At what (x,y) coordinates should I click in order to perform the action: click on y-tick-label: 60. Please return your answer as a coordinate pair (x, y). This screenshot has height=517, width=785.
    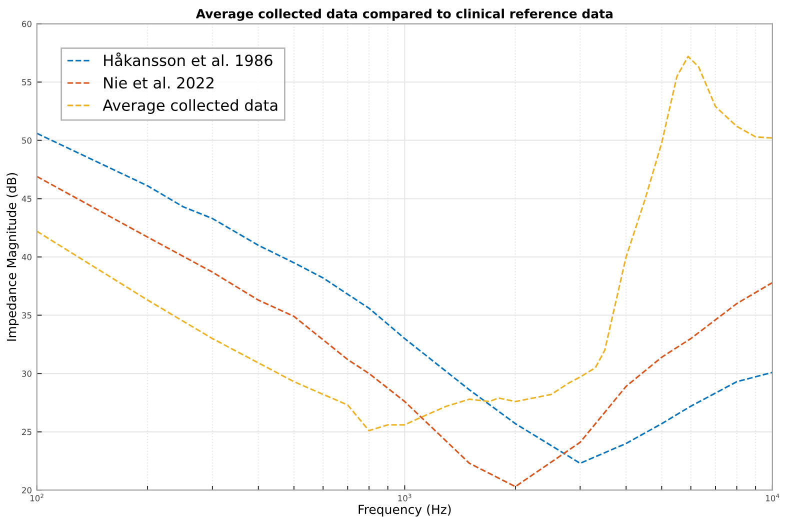
    Looking at the image, I should click on (27, 24).